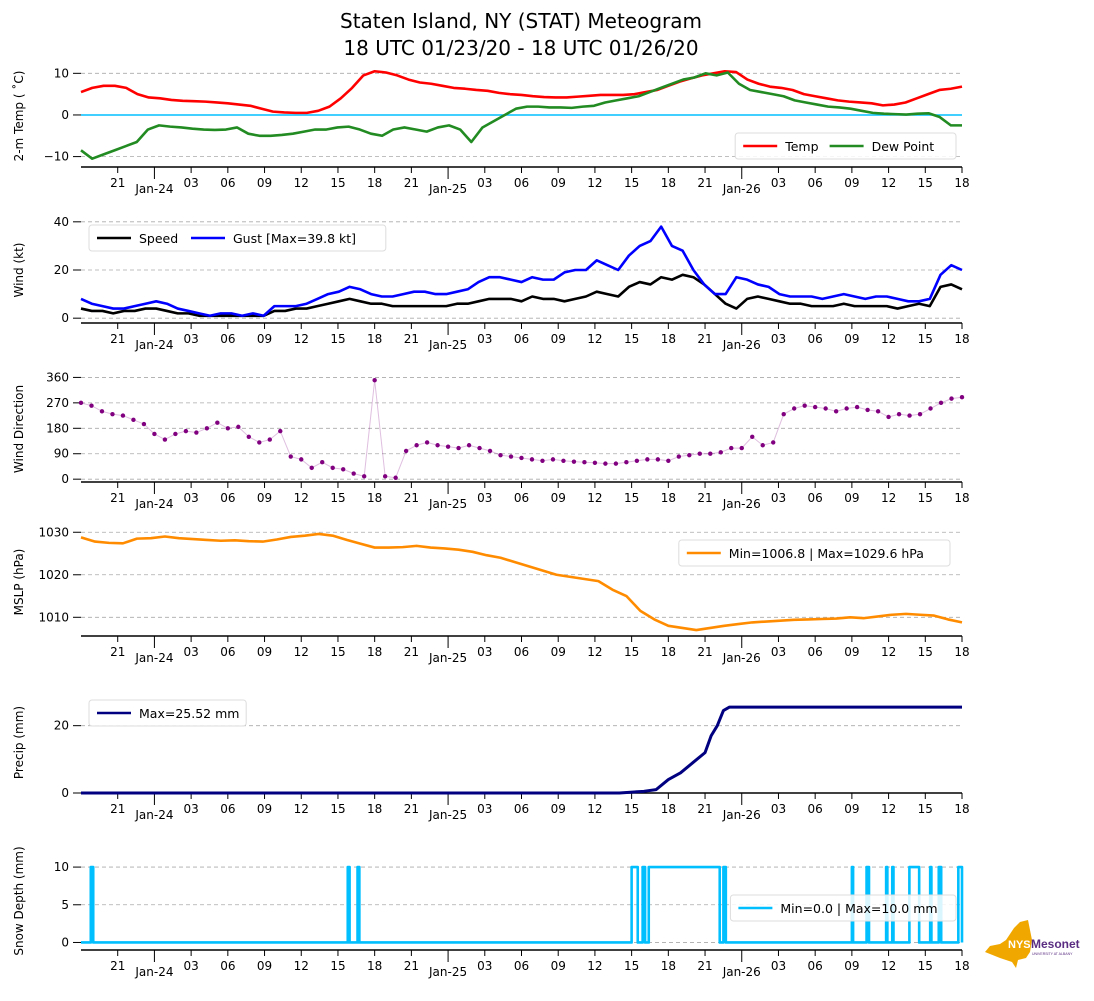 The height and width of the screenshot is (1001, 1094). I want to click on y-axis-label: Snow Depth (mm), so click(19, 900).